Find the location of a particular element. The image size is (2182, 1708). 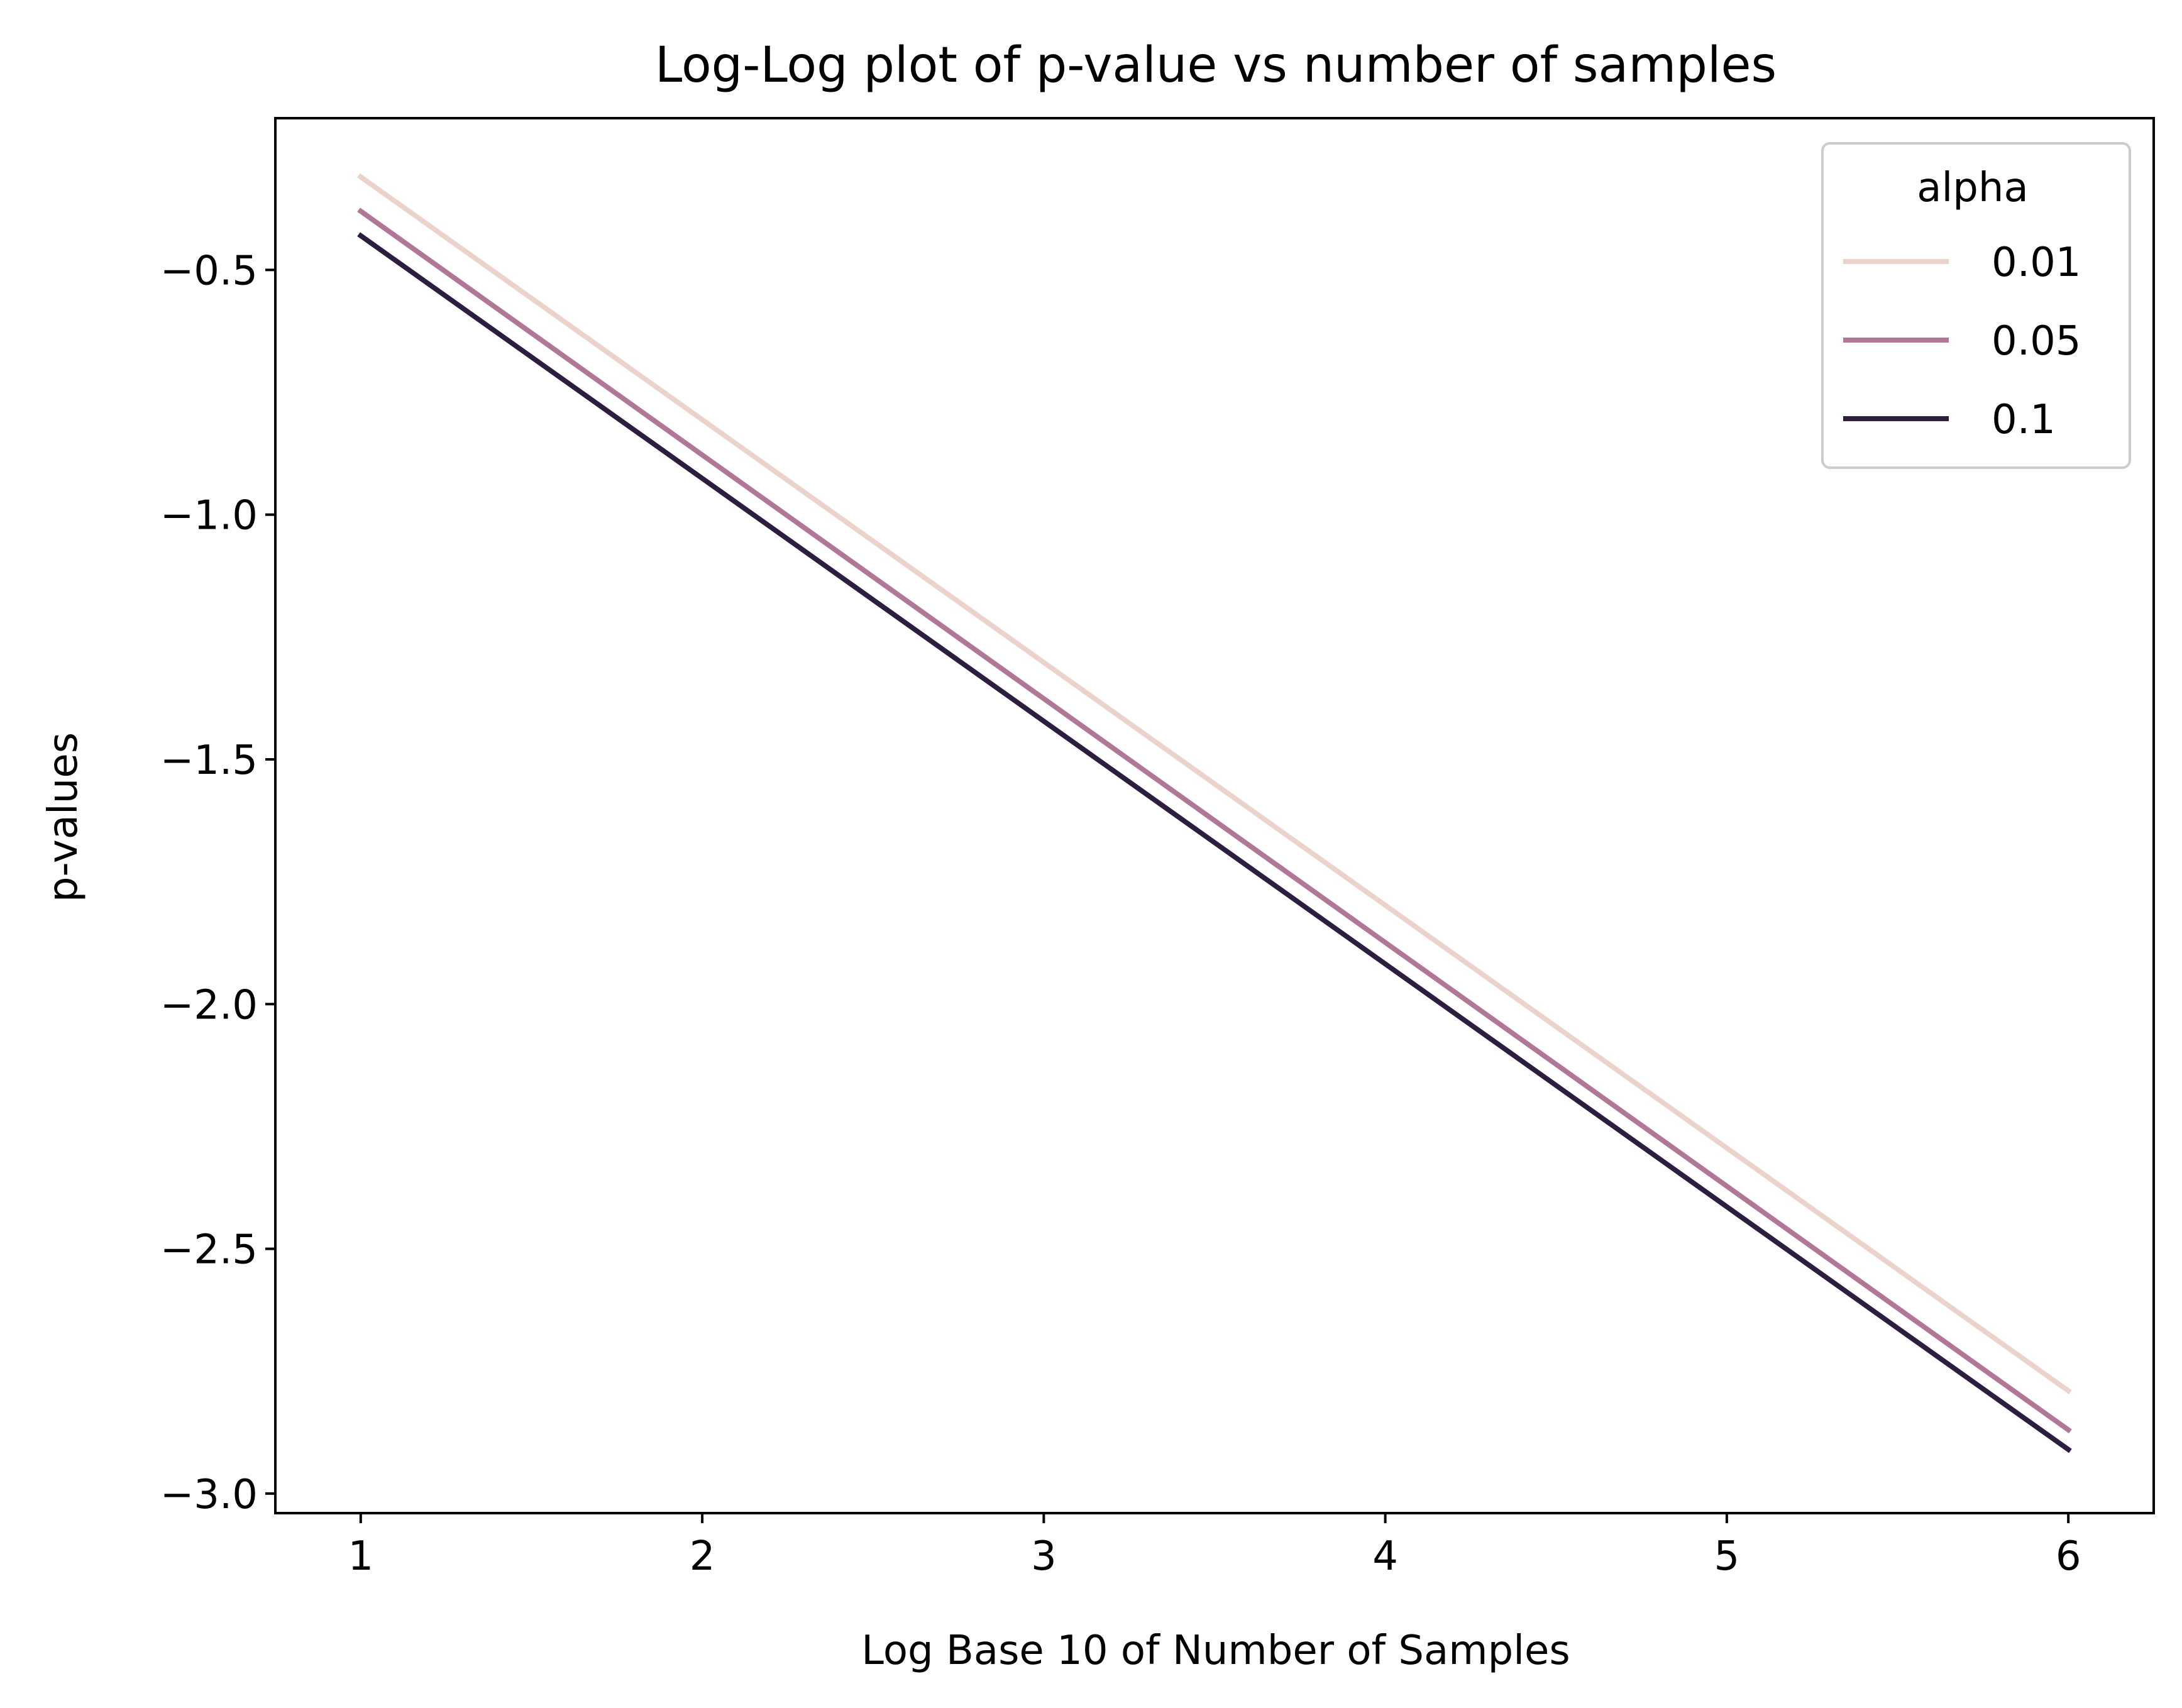

y-axis: −0.5 −1.0 −1.5 −2.0 −2.5 −3.0 is located at coordinates (218, 883).